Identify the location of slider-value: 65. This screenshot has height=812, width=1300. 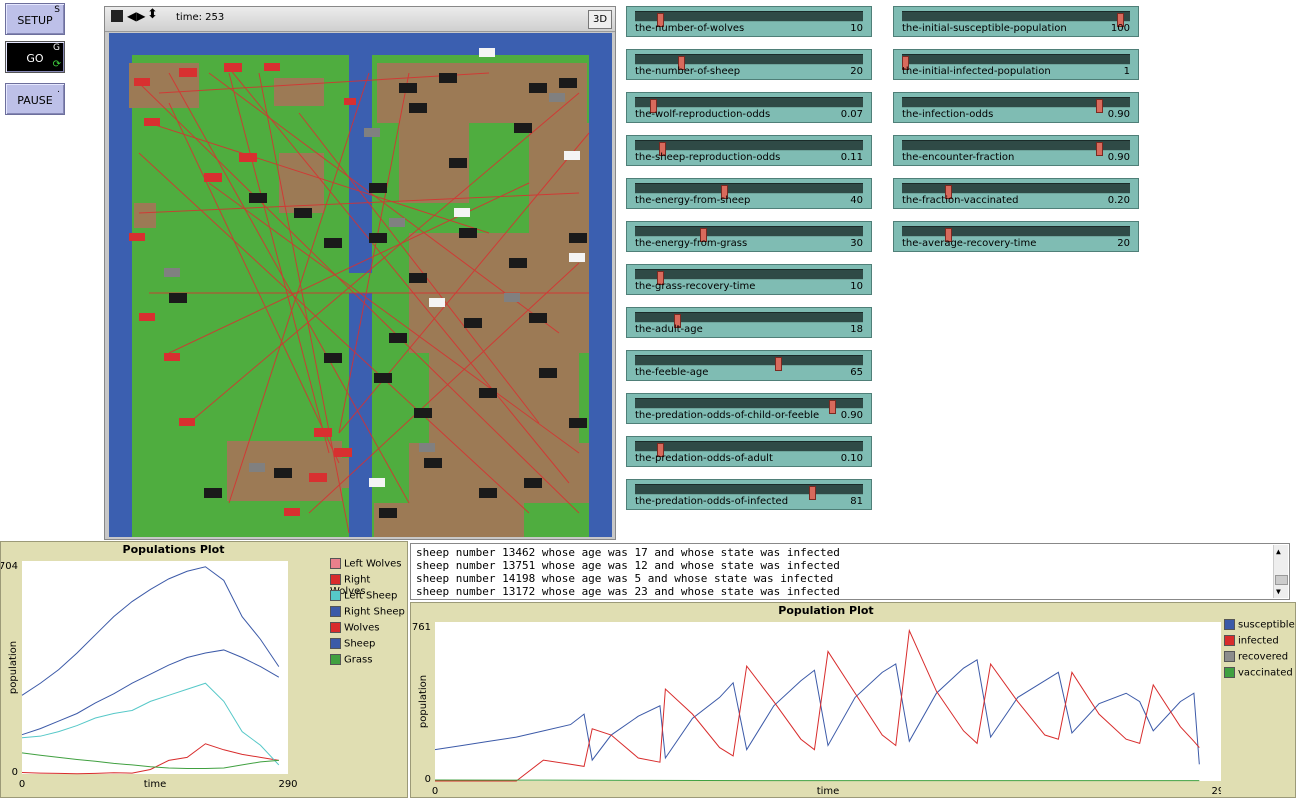
(856, 372).